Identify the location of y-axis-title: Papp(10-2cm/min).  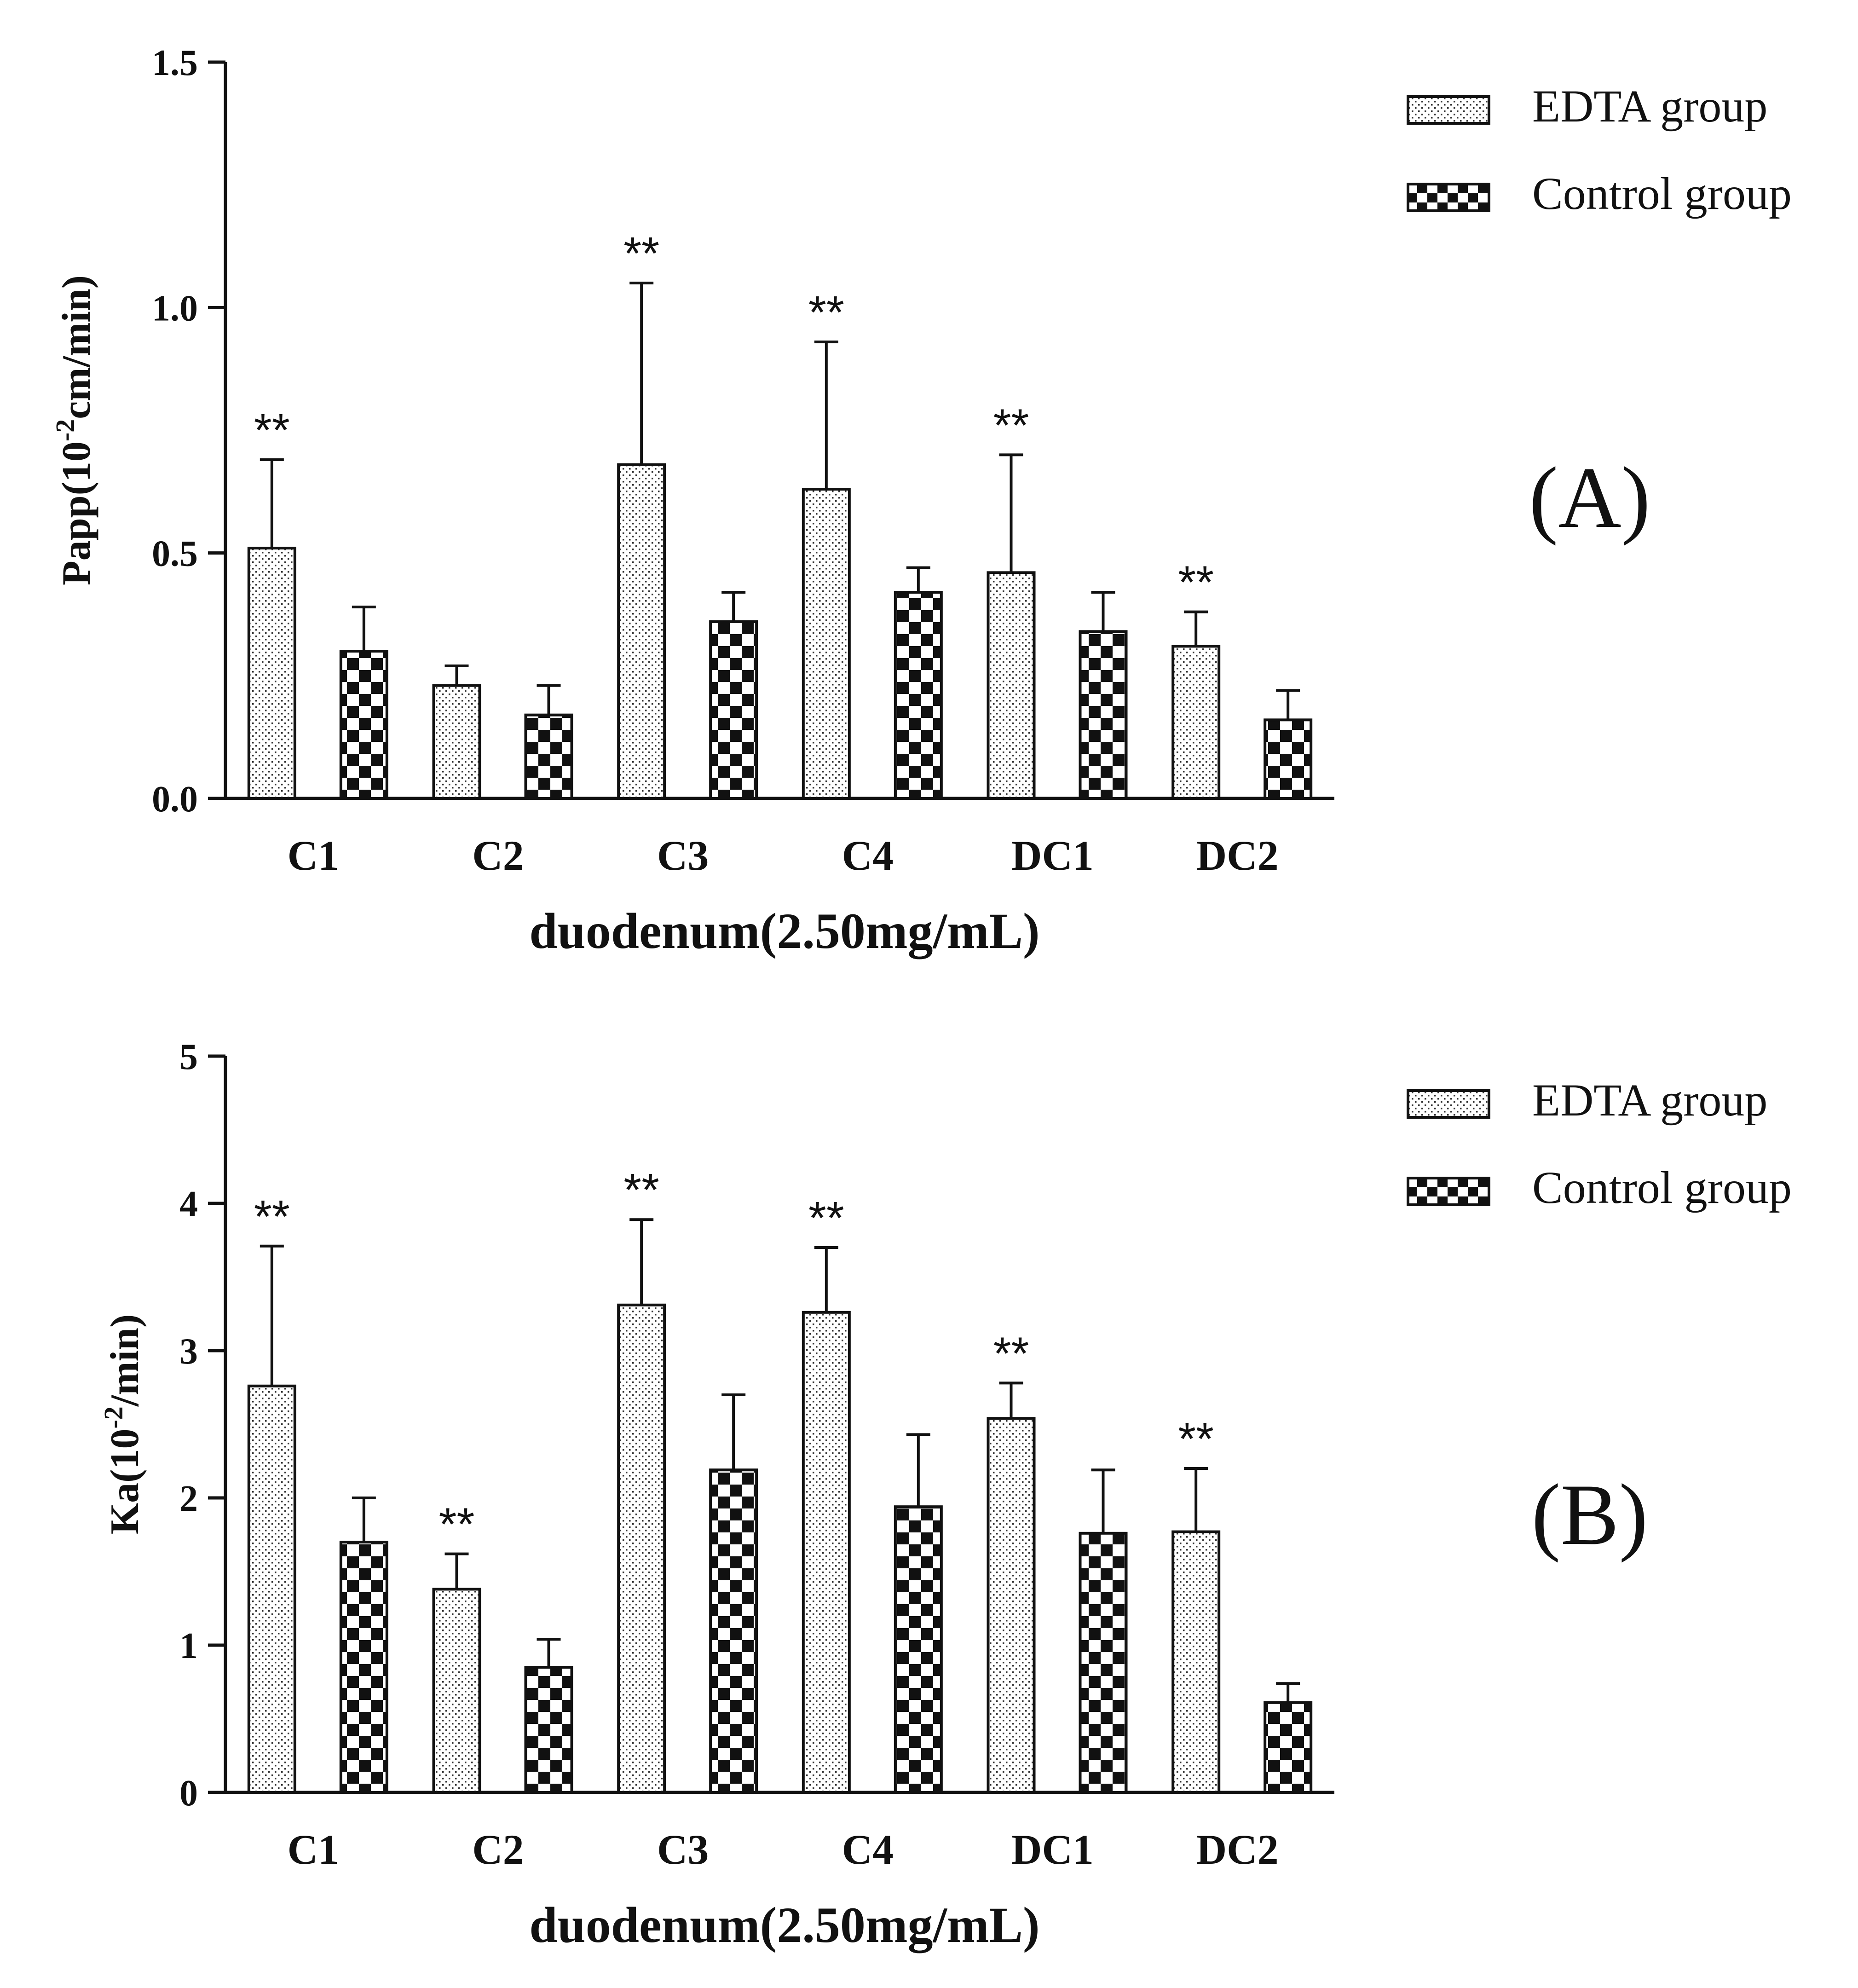
(74, 430).